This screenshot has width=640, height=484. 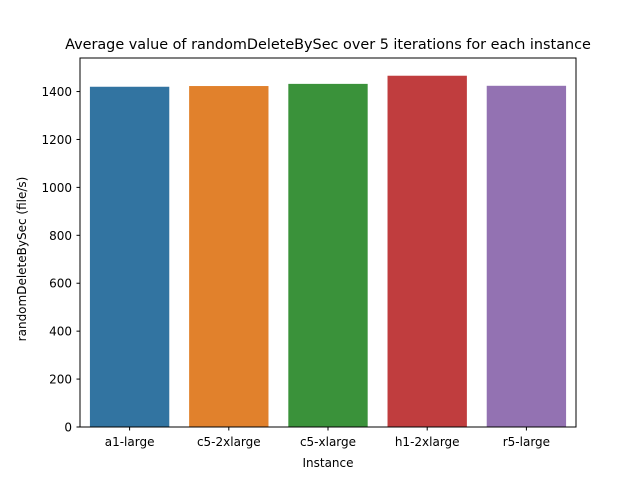 I want to click on y-tick-label: 400, so click(x=60, y=332).